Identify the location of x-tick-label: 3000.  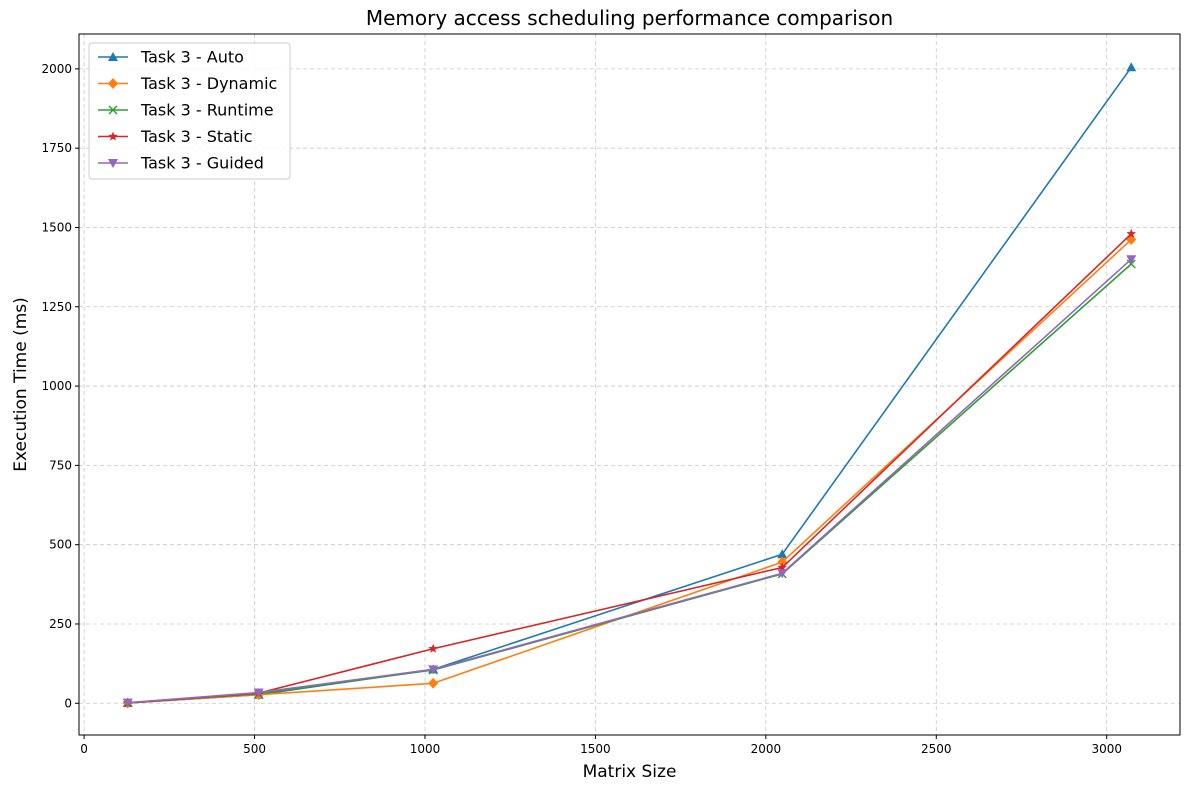
(1106, 749).